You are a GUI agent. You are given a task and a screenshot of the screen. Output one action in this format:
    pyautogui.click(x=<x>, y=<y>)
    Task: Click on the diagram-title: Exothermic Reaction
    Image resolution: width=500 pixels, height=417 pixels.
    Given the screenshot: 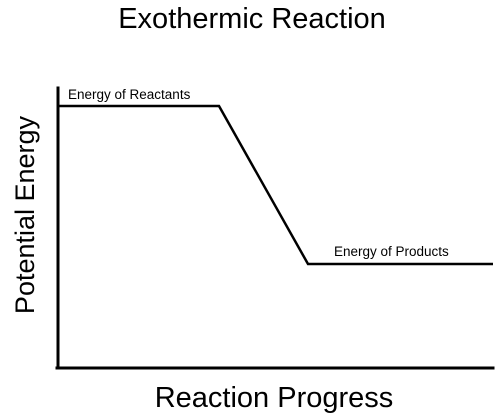 What is the action you would take?
    pyautogui.click(x=252, y=19)
    